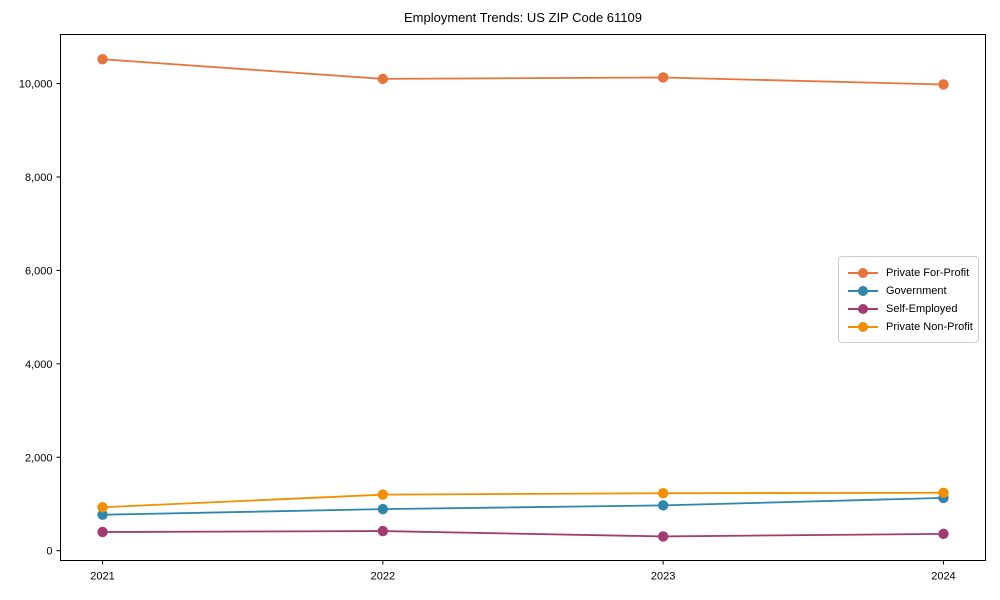  Describe the element at coordinates (102, 532) in the screenshot. I see `data-point-self-employed-2021` at that location.